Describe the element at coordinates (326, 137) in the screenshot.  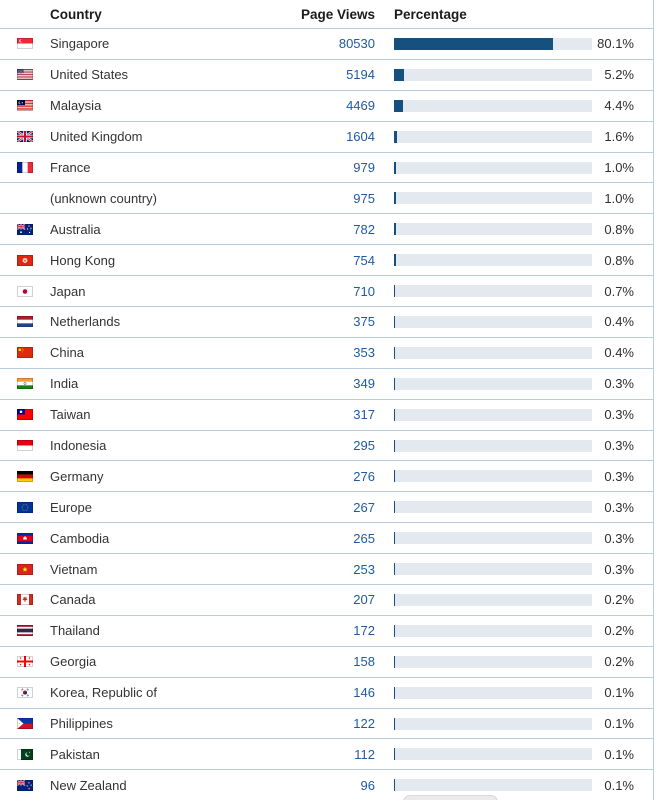
I see `table-row: United Kingdom 1604 1.6%` at that location.